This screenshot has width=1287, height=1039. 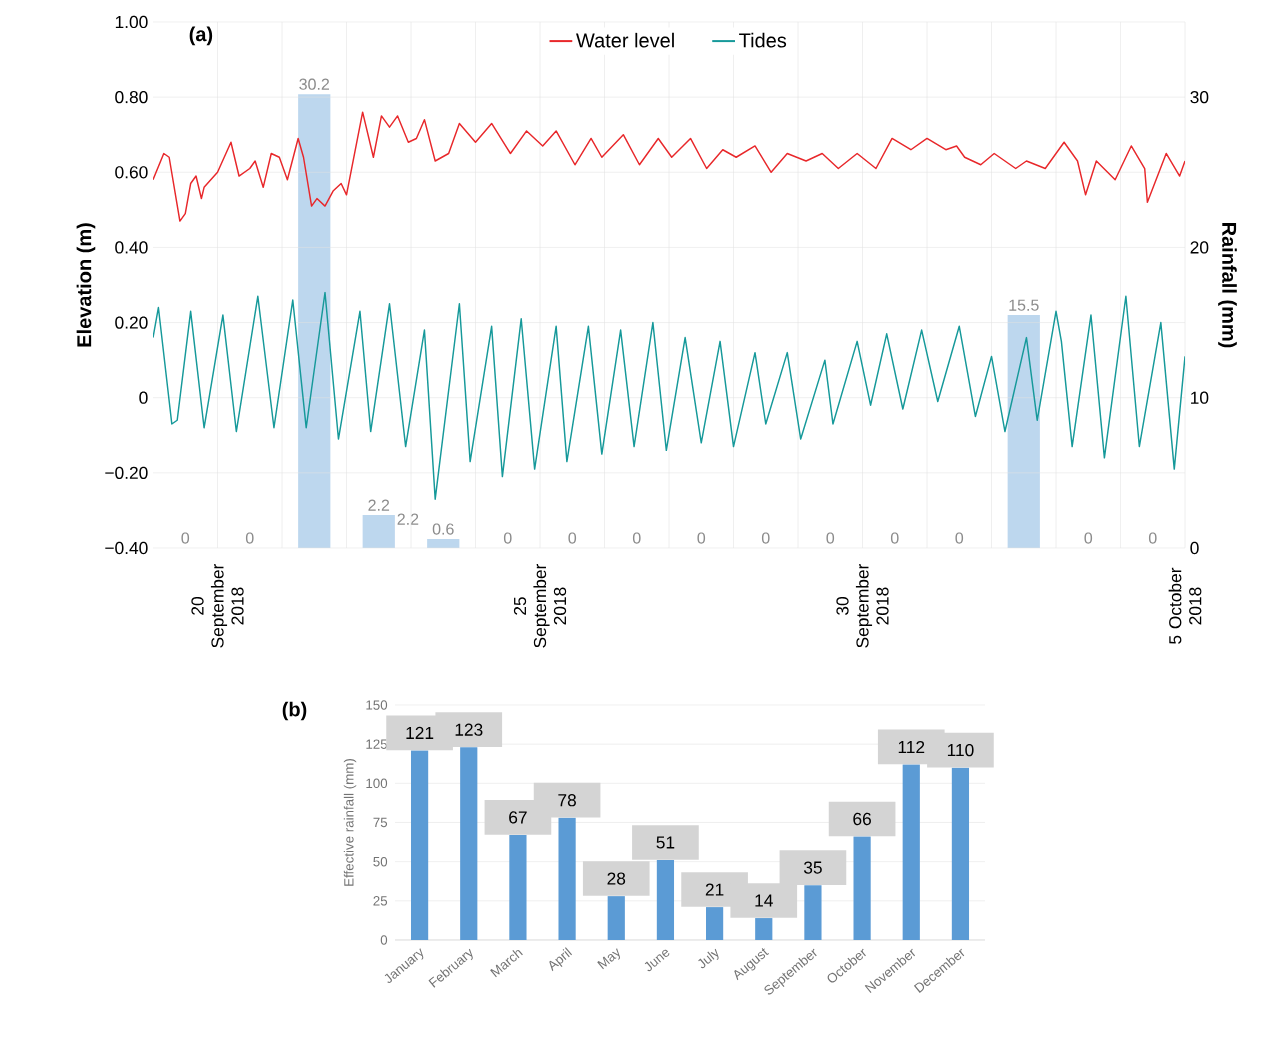 I want to click on y2-tick-label: 0, so click(x=1194, y=548).